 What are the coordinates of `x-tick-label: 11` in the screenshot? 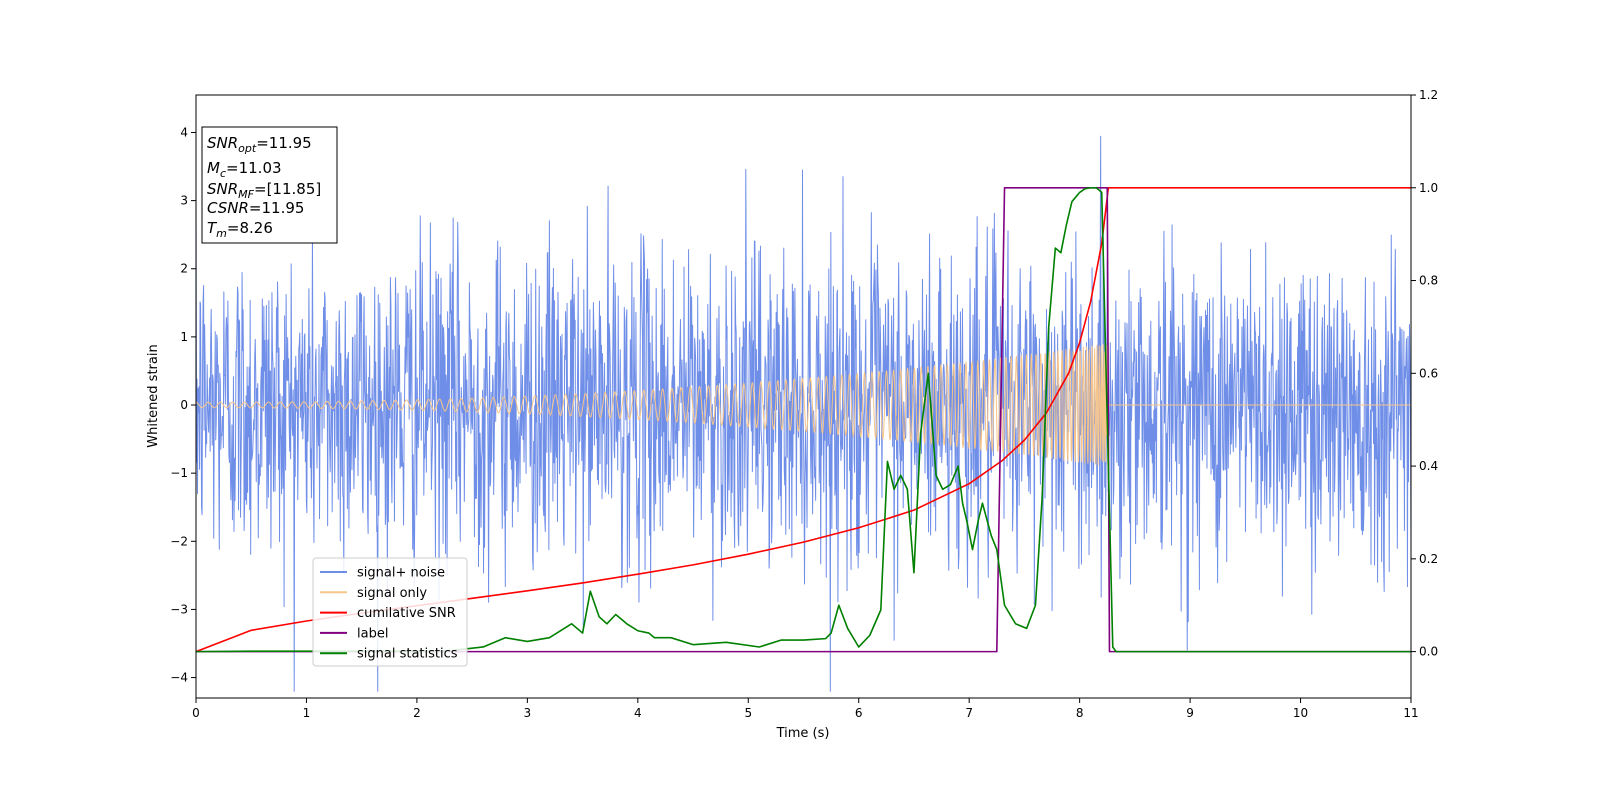 It's located at (1410, 713).